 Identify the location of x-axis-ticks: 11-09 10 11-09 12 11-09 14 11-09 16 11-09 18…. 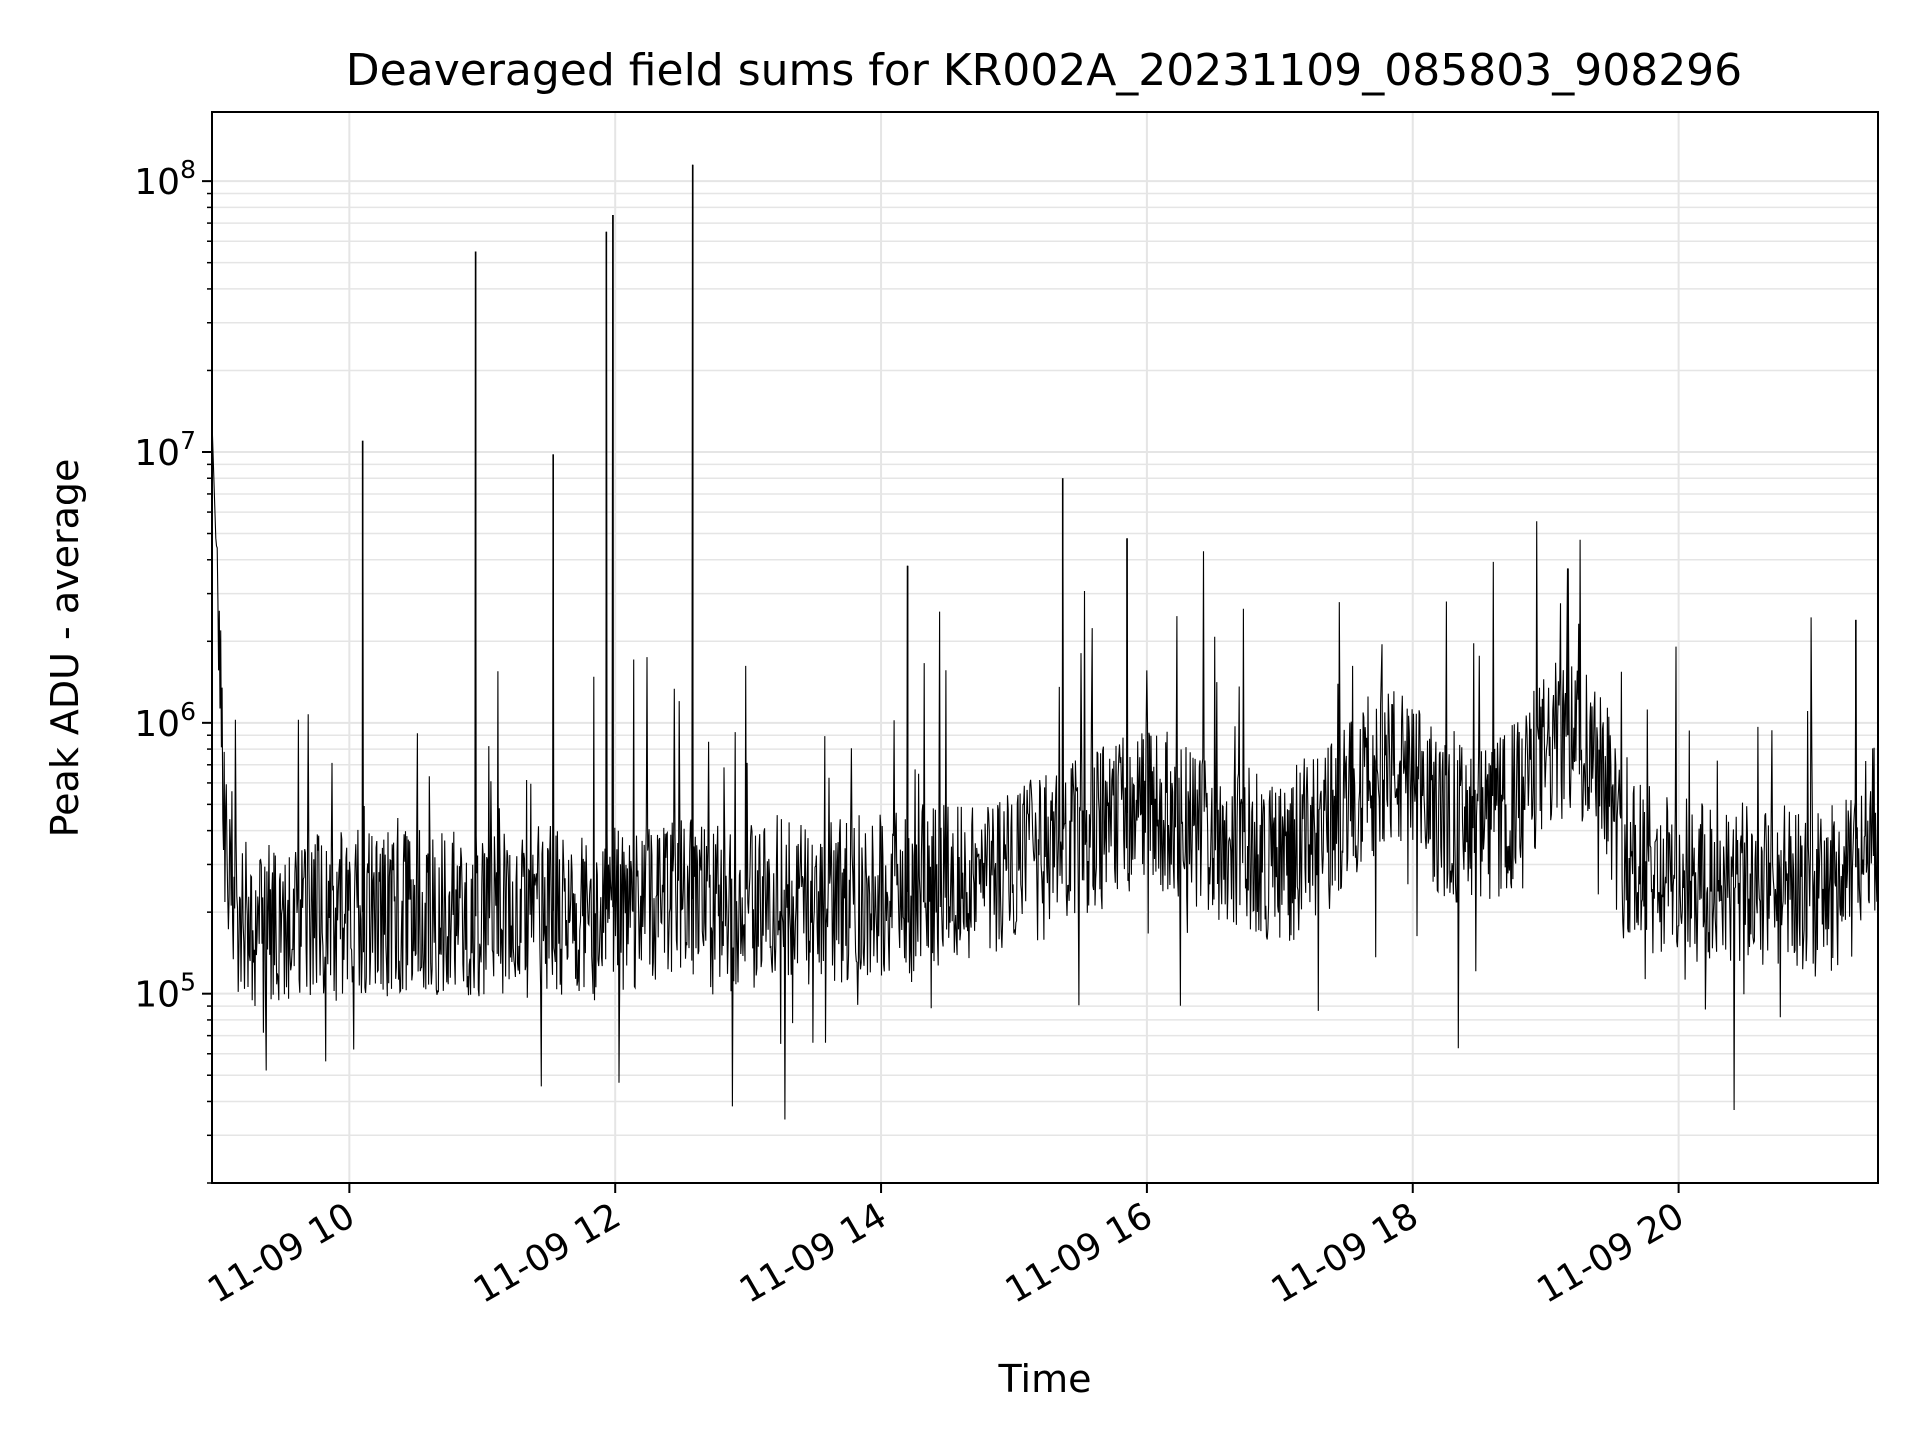
(946, 1247).